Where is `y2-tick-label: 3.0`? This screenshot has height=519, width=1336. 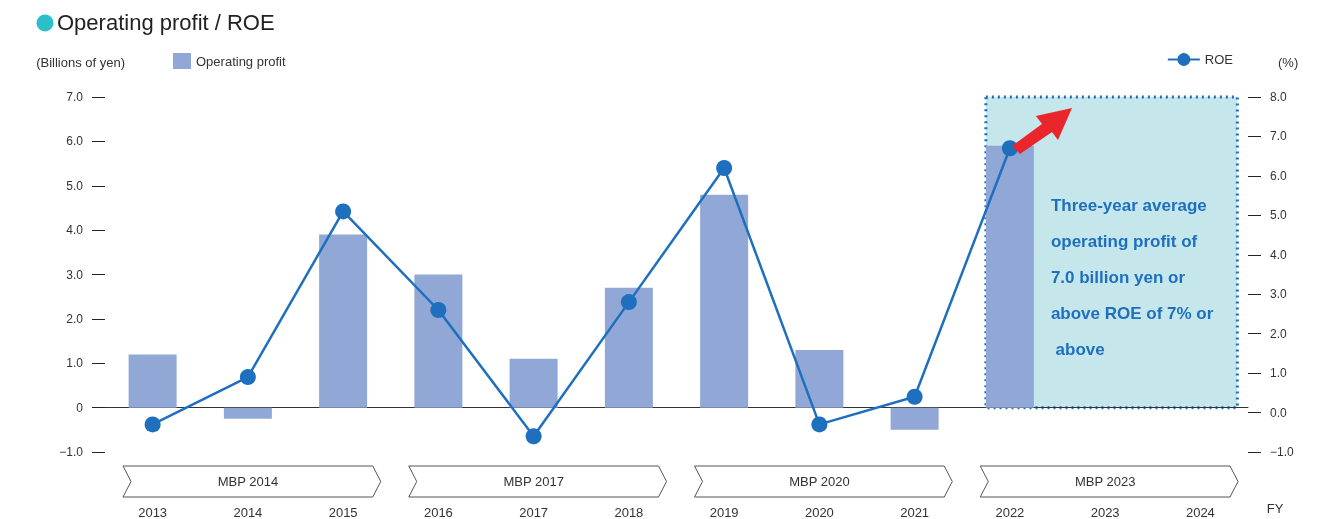
y2-tick-label: 3.0 is located at coordinates (1279, 294).